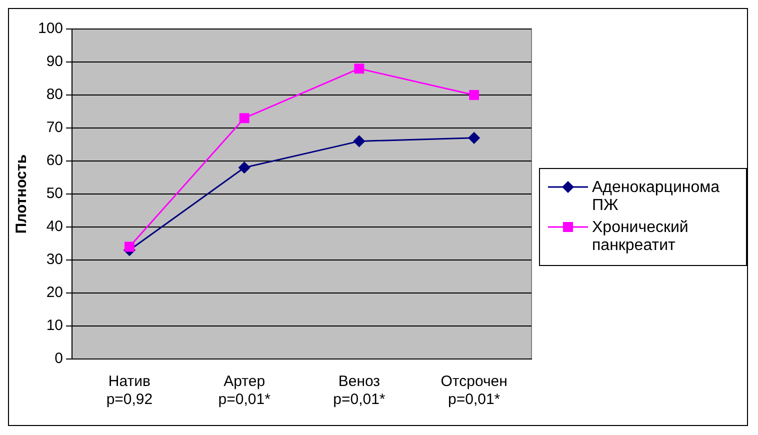  What do you see at coordinates (55, 95) in the screenshot?
I see `y-tick-label: 80` at bounding box center [55, 95].